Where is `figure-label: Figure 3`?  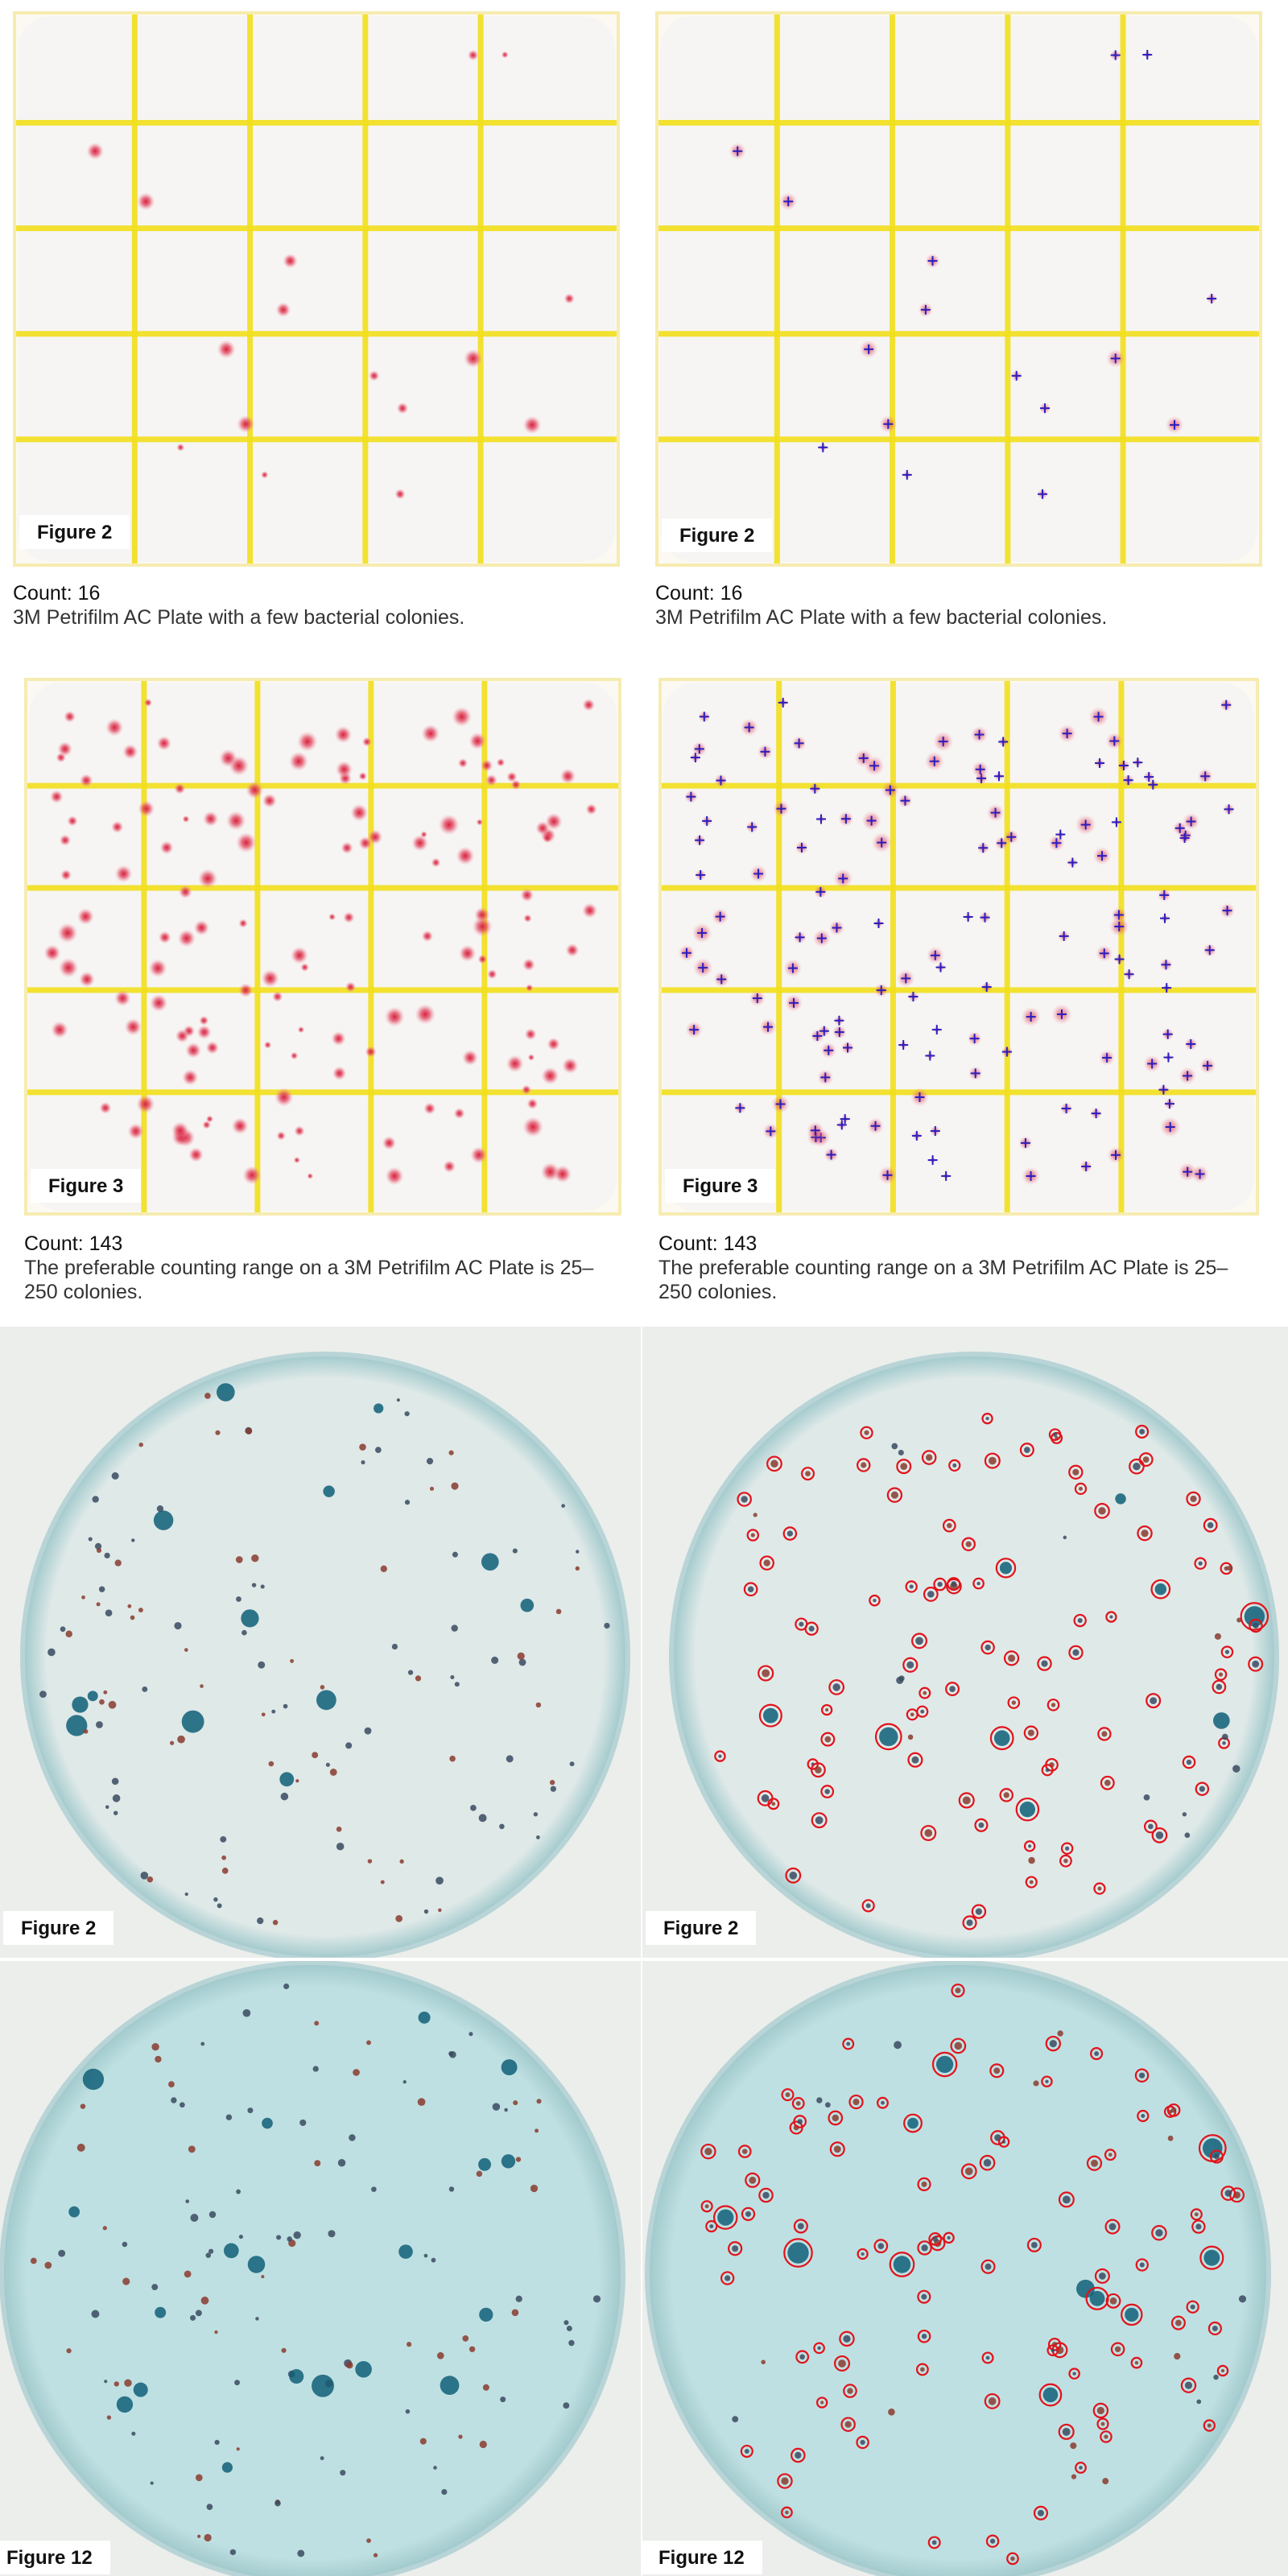 figure-label: Figure 3 is located at coordinates (720, 1186).